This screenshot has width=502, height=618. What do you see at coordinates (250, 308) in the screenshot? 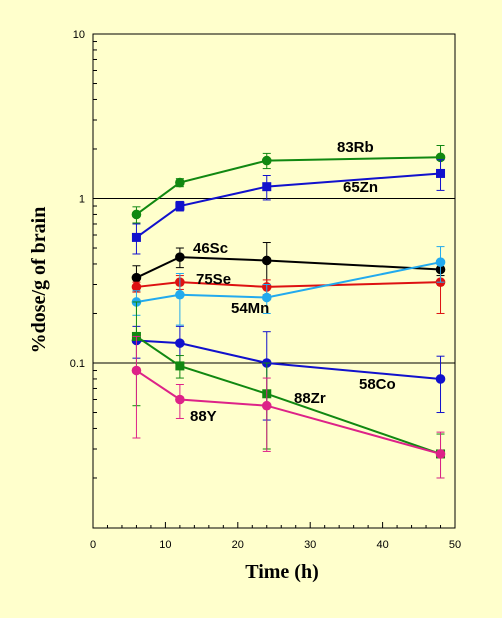
I see `series-label-54Mn: 54Mn` at bounding box center [250, 308].